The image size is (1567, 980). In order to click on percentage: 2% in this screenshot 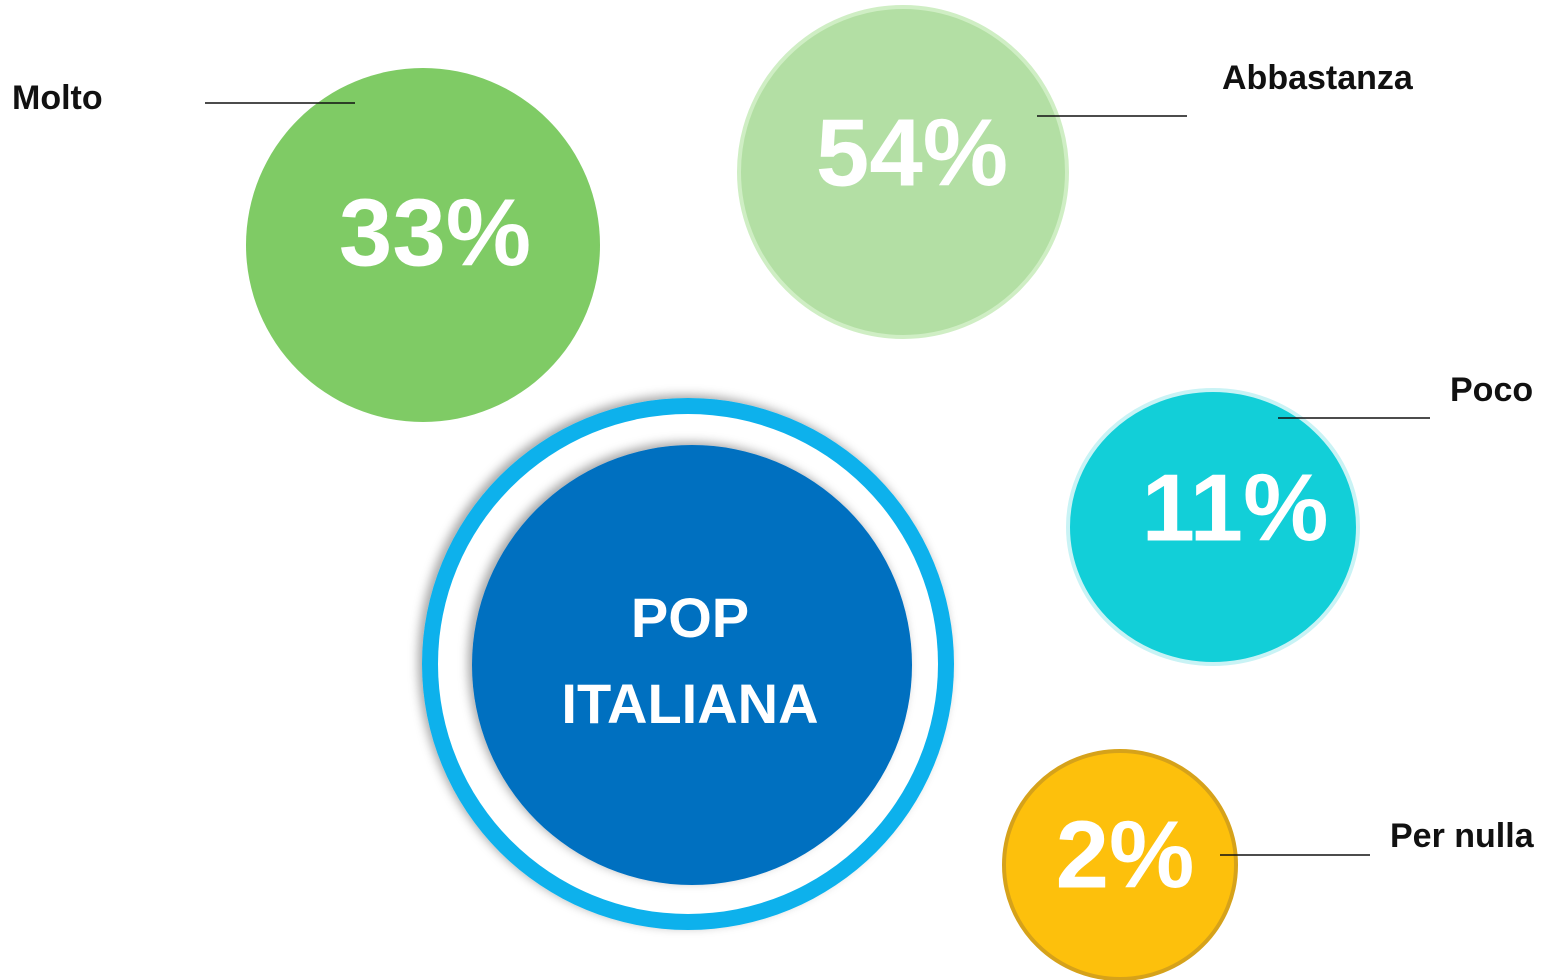, I will do `click(1125, 854)`.